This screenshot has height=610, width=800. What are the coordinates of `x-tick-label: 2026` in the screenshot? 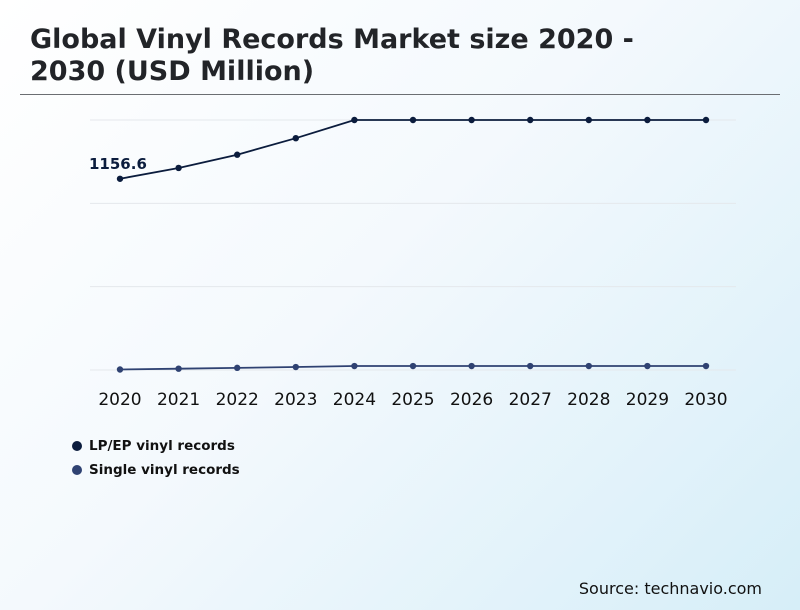 It's located at (471, 400).